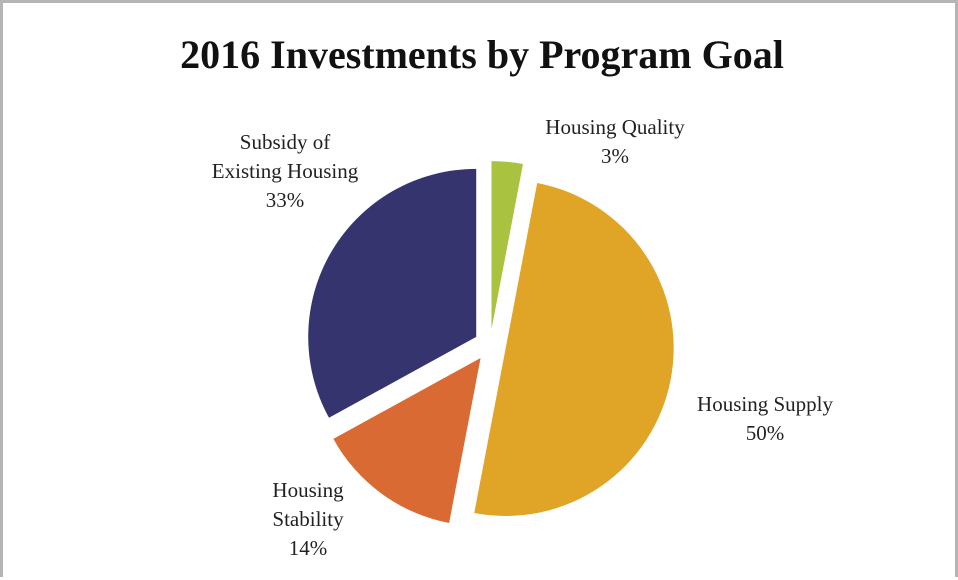 Image resolution: width=958 pixels, height=580 pixels. I want to click on slice-value-label: 3%, so click(615, 156).